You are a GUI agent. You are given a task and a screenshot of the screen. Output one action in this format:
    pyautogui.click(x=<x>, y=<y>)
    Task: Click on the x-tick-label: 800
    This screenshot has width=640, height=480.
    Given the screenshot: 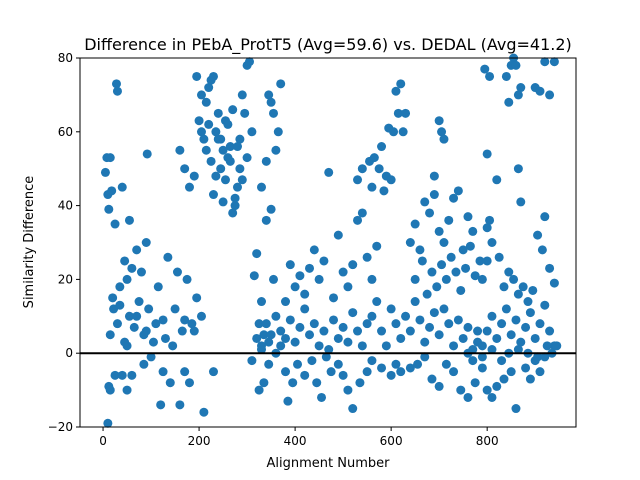 What is the action you would take?
    pyautogui.click(x=487, y=441)
    